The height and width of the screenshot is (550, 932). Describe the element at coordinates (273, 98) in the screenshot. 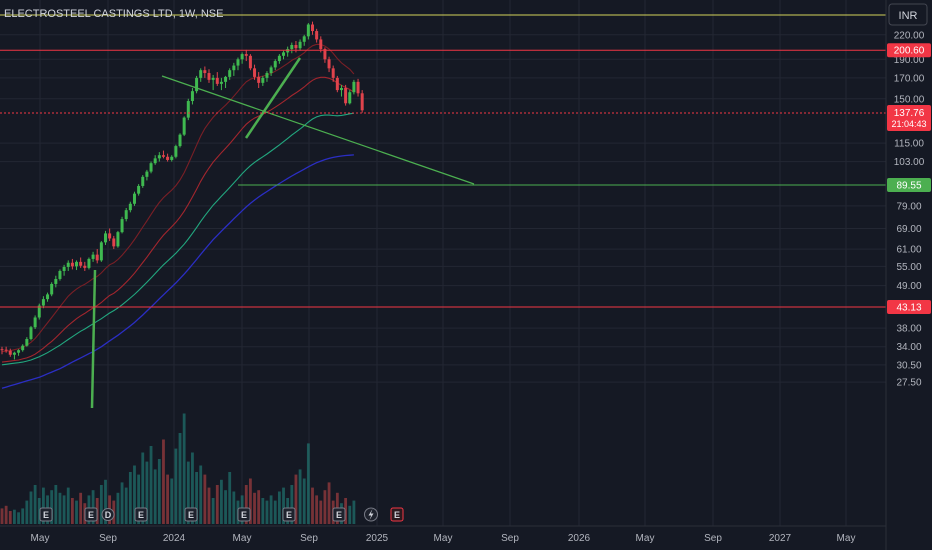

I see `trend-line-rally` at that location.